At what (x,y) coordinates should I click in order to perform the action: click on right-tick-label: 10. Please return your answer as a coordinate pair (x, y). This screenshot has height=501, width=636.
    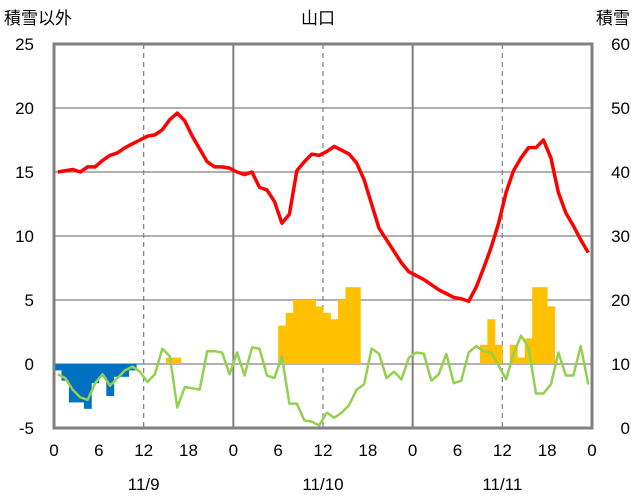
    Looking at the image, I should click on (620, 364).